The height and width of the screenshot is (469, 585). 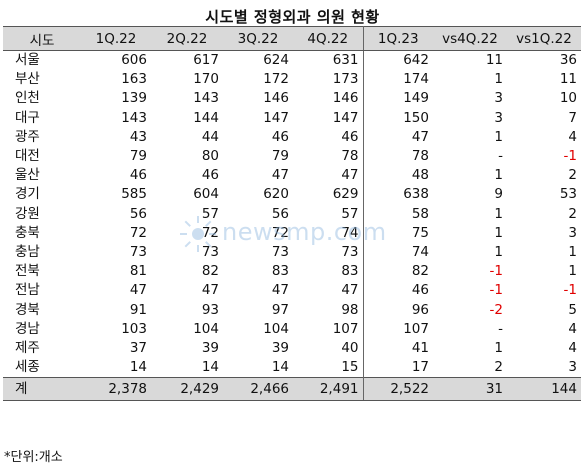 I want to click on table-cell: 163, so click(x=134, y=79).